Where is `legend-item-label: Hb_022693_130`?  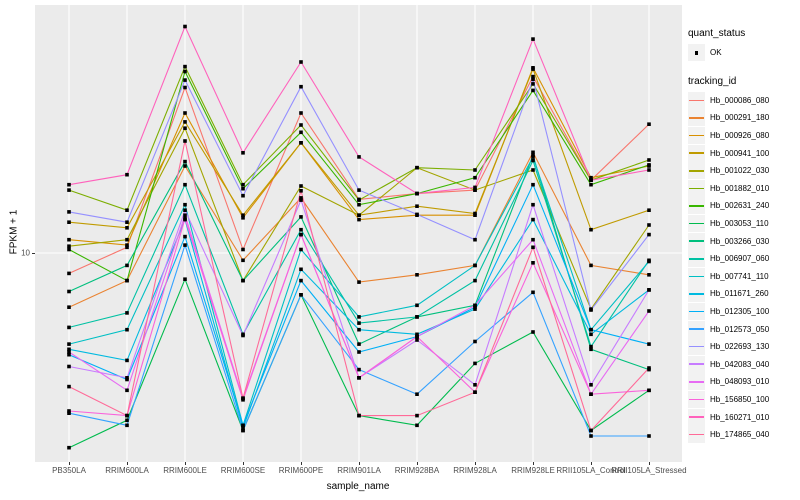 legend-item-label: Hb_022693_130 is located at coordinates (740, 347).